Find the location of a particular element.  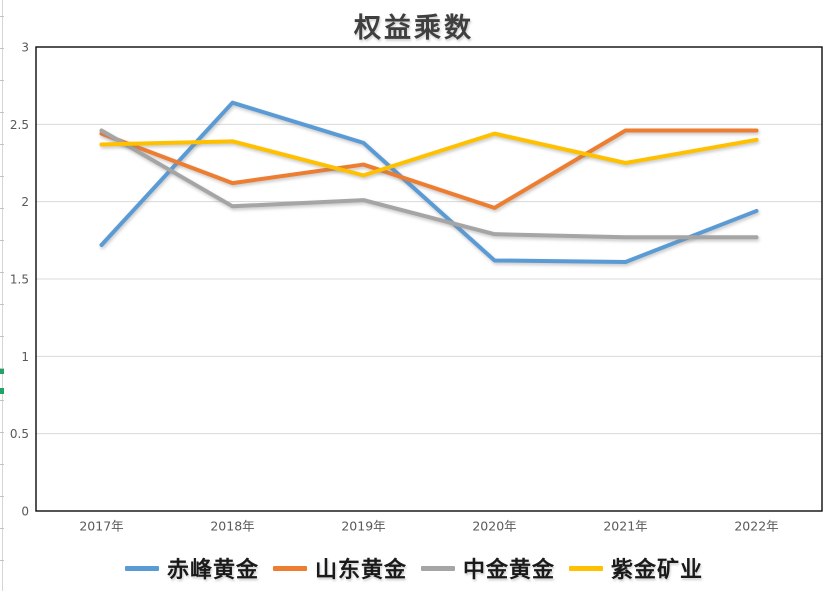

legend-item: 山东黄金 is located at coordinates (339, 568).